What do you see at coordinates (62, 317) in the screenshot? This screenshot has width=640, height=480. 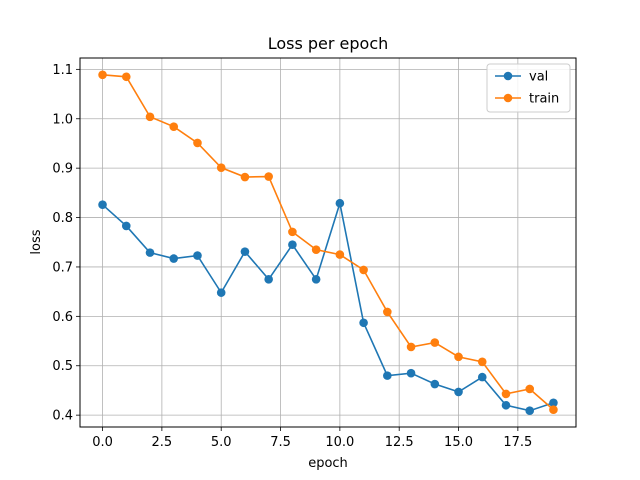 I see `y-tick-label: 0.6` at bounding box center [62, 317].